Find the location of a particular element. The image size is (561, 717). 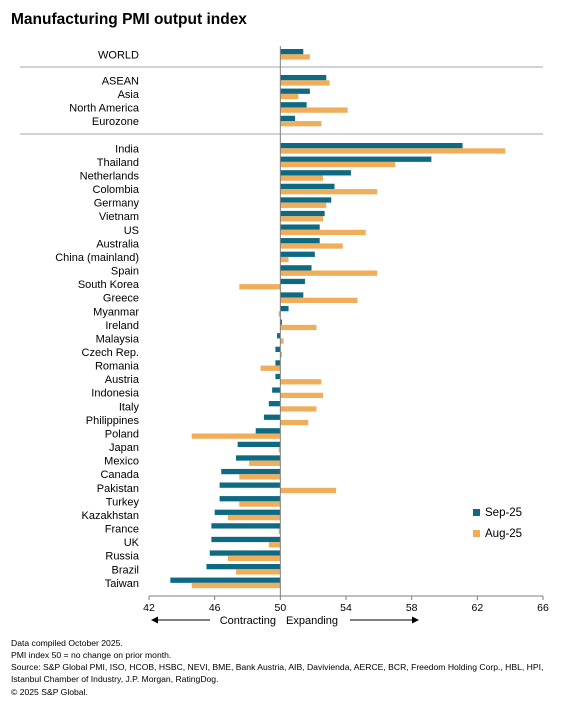

bar-sep-25-japan is located at coordinates (259, 444).